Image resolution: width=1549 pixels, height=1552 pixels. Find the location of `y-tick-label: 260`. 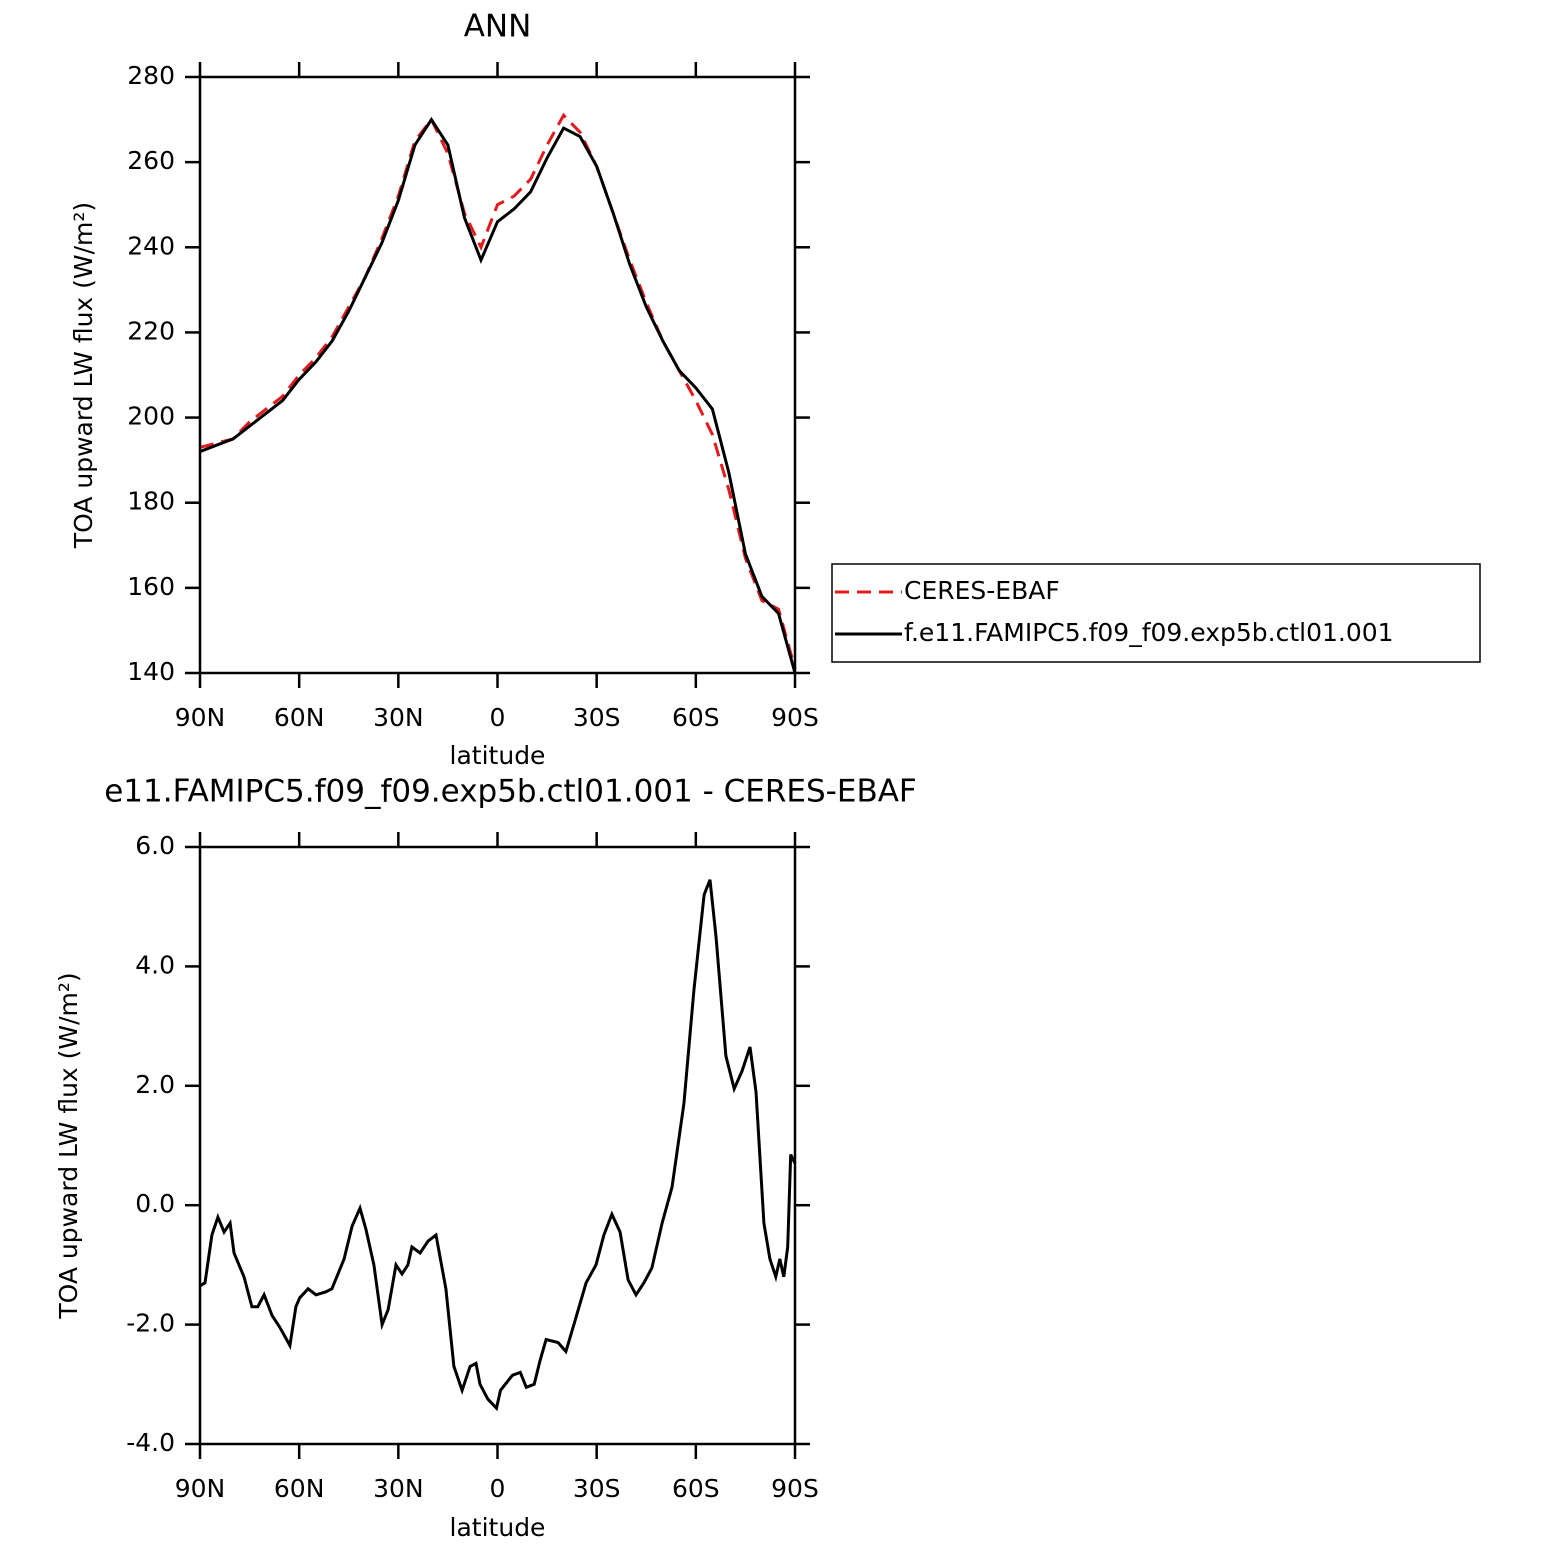

y-tick-label: 260 is located at coordinates (151, 160).